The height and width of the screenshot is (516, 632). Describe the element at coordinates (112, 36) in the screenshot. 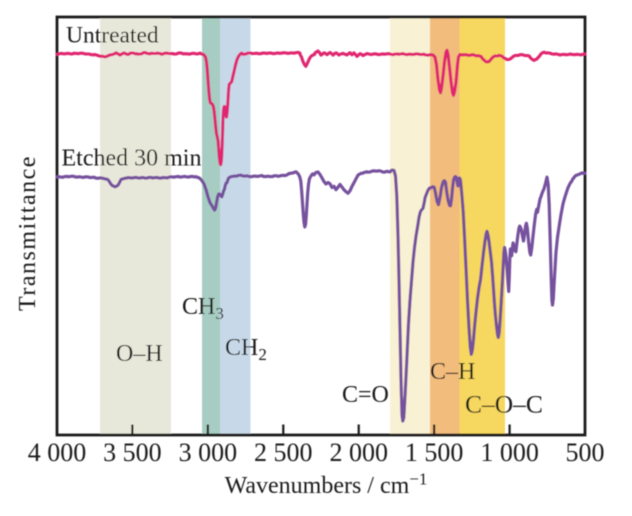

I see `svg-text: Untreated` at that location.